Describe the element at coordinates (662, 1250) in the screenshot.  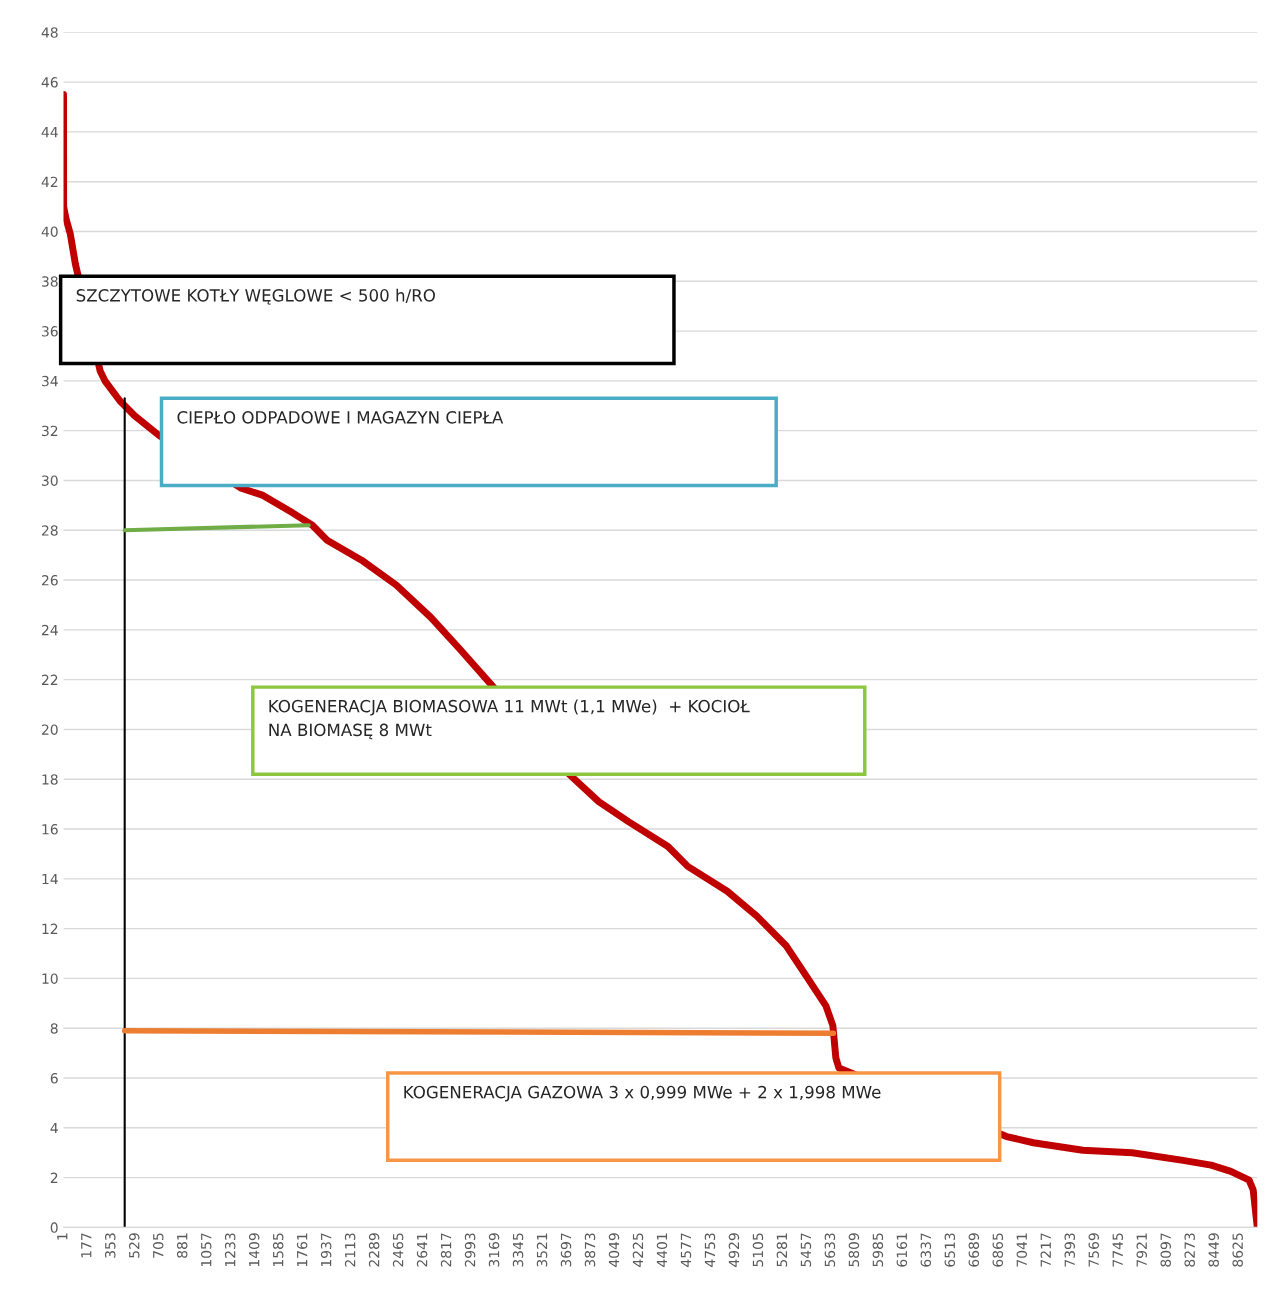
I see `x-tick-label: 4401` at that location.